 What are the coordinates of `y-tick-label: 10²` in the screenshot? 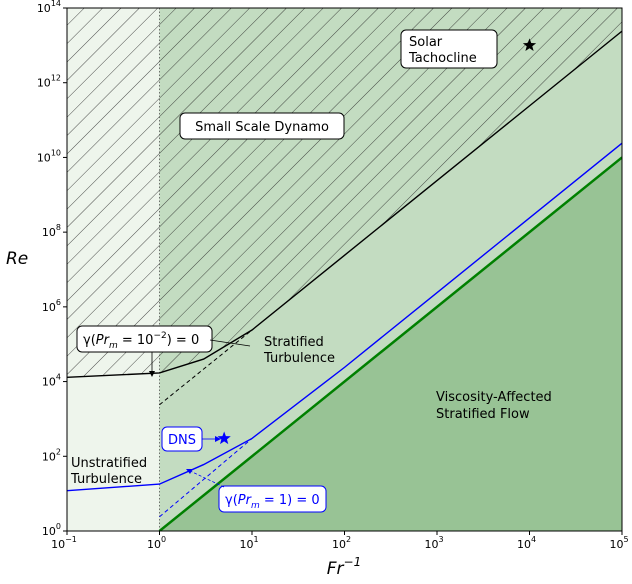 It's located at (51, 455).